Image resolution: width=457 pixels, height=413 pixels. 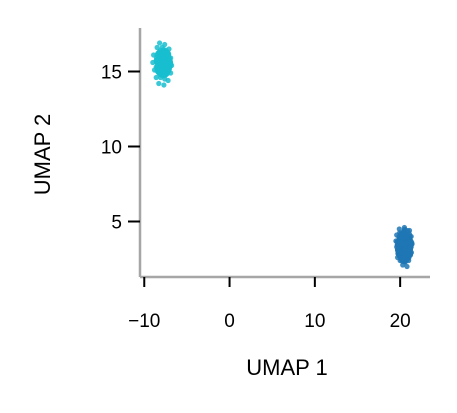 What do you see at coordinates (111, 148) in the screenshot?
I see `y-tick-label: 10` at bounding box center [111, 148].